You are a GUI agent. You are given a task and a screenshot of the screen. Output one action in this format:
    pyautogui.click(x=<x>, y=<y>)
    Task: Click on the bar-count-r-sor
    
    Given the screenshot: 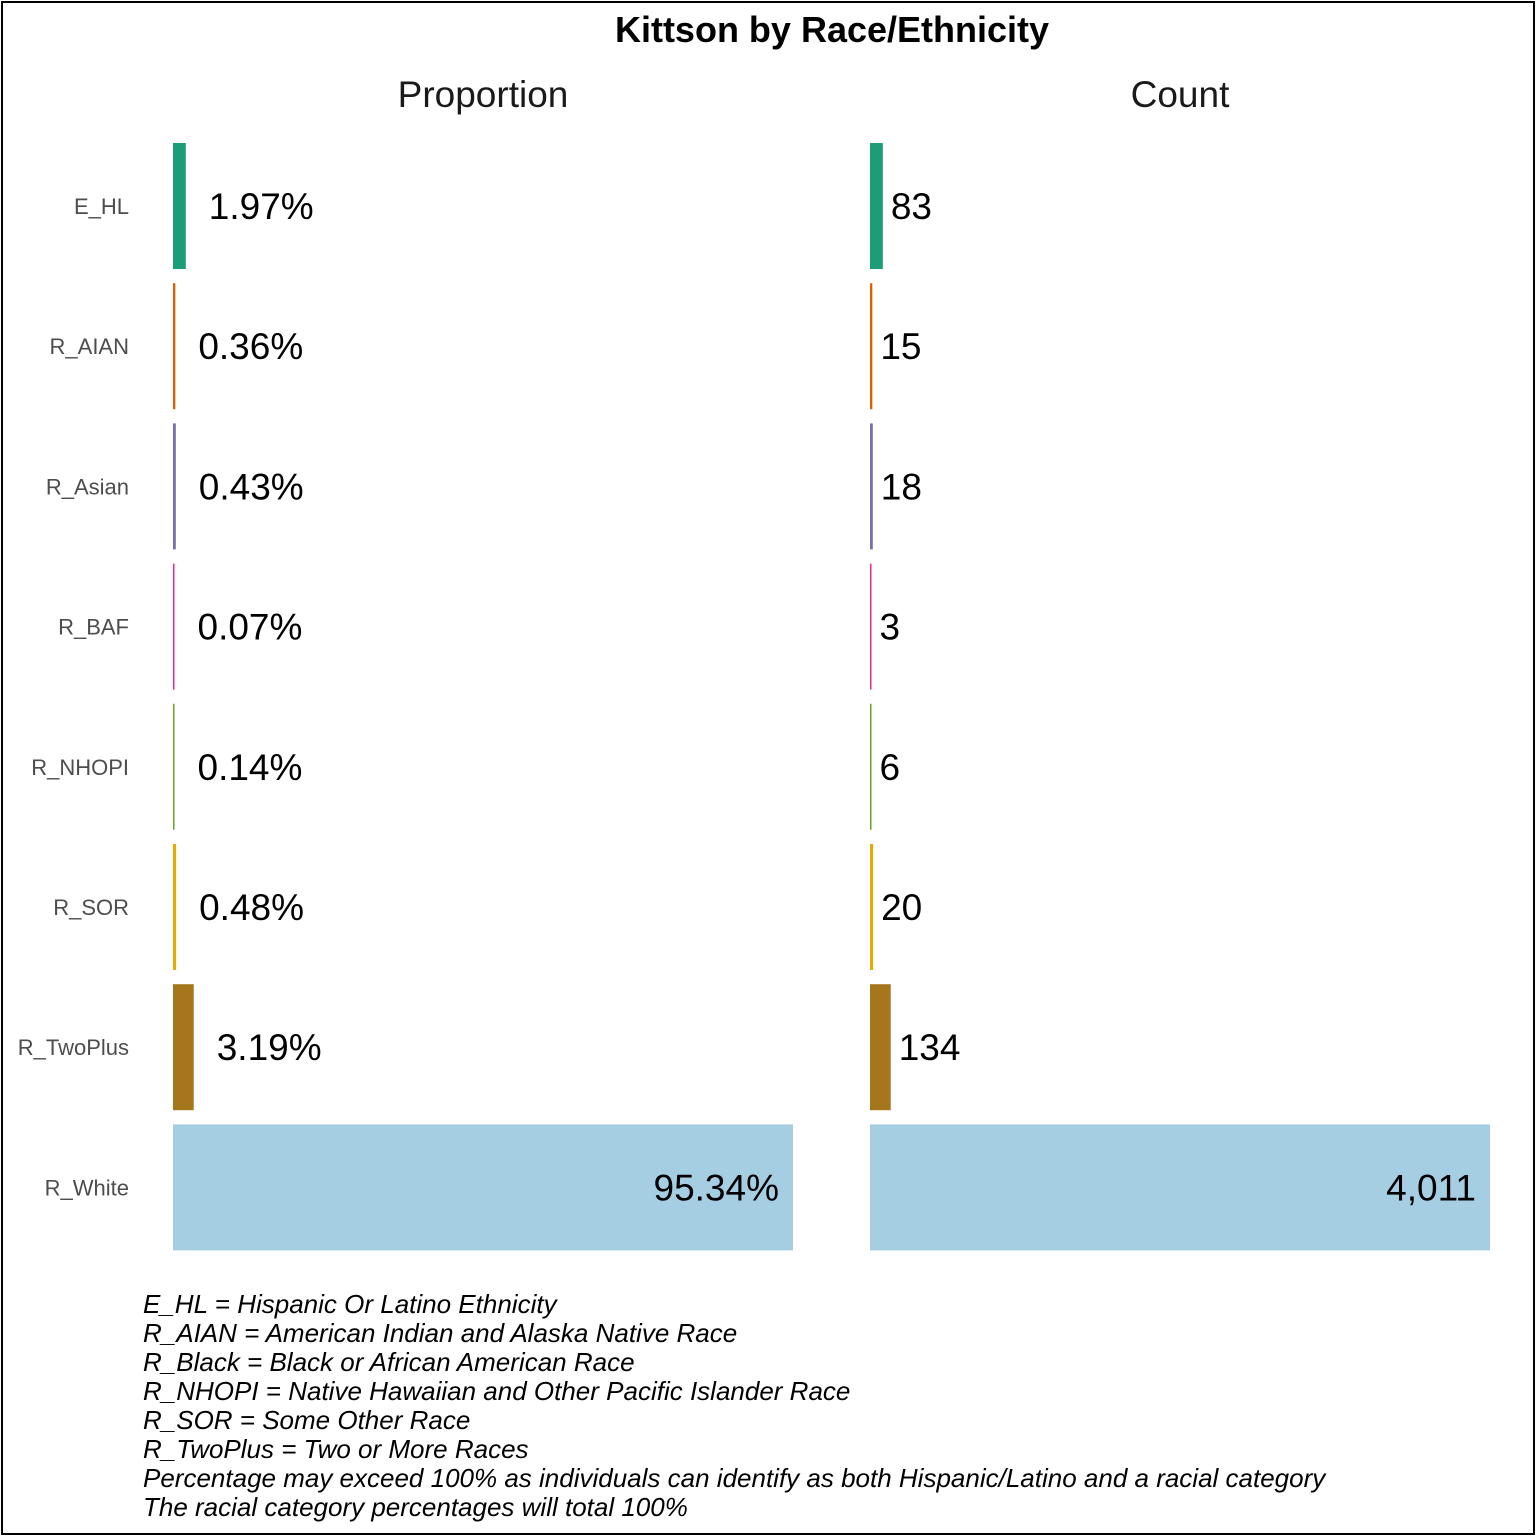 What is the action you would take?
    pyautogui.click(x=872, y=907)
    